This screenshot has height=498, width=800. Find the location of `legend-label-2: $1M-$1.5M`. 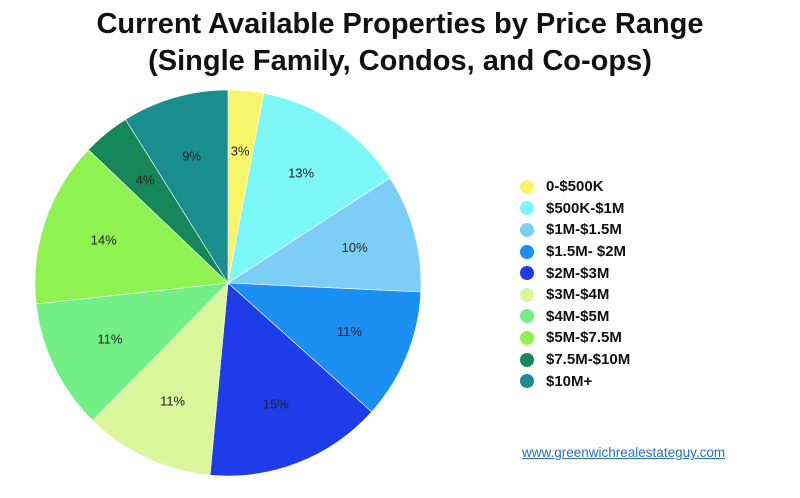

legend-label-2: $1M-$1.5M is located at coordinates (584, 230).